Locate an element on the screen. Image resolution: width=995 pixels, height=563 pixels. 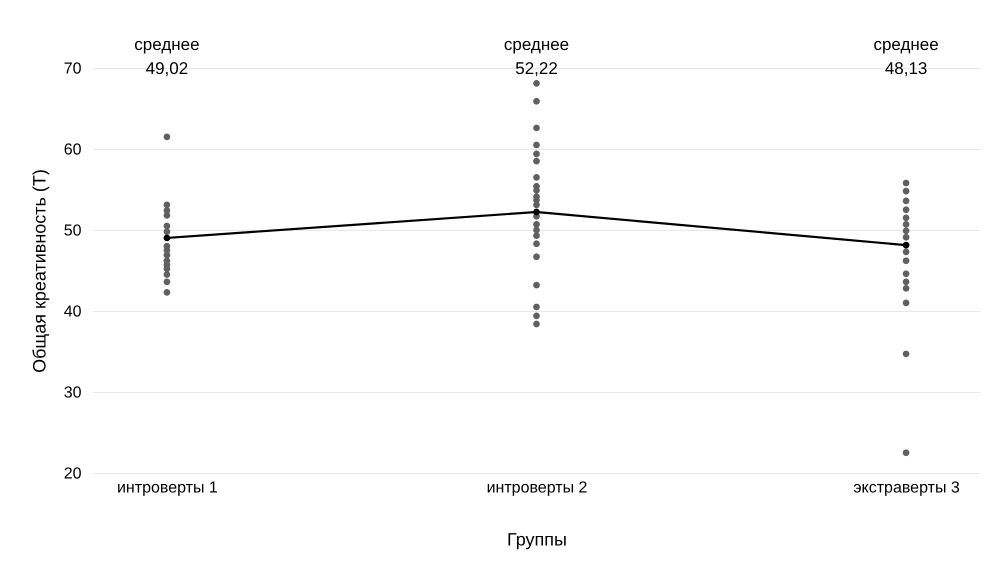
annotation: среднее 49,02 is located at coordinates (167, 56).